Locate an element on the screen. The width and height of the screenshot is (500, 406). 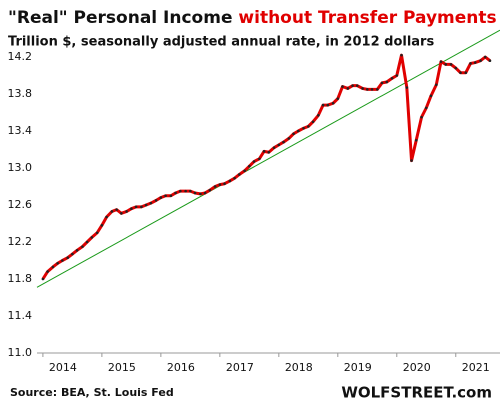
x-tick-label: 2021 is located at coordinates (476, 367).